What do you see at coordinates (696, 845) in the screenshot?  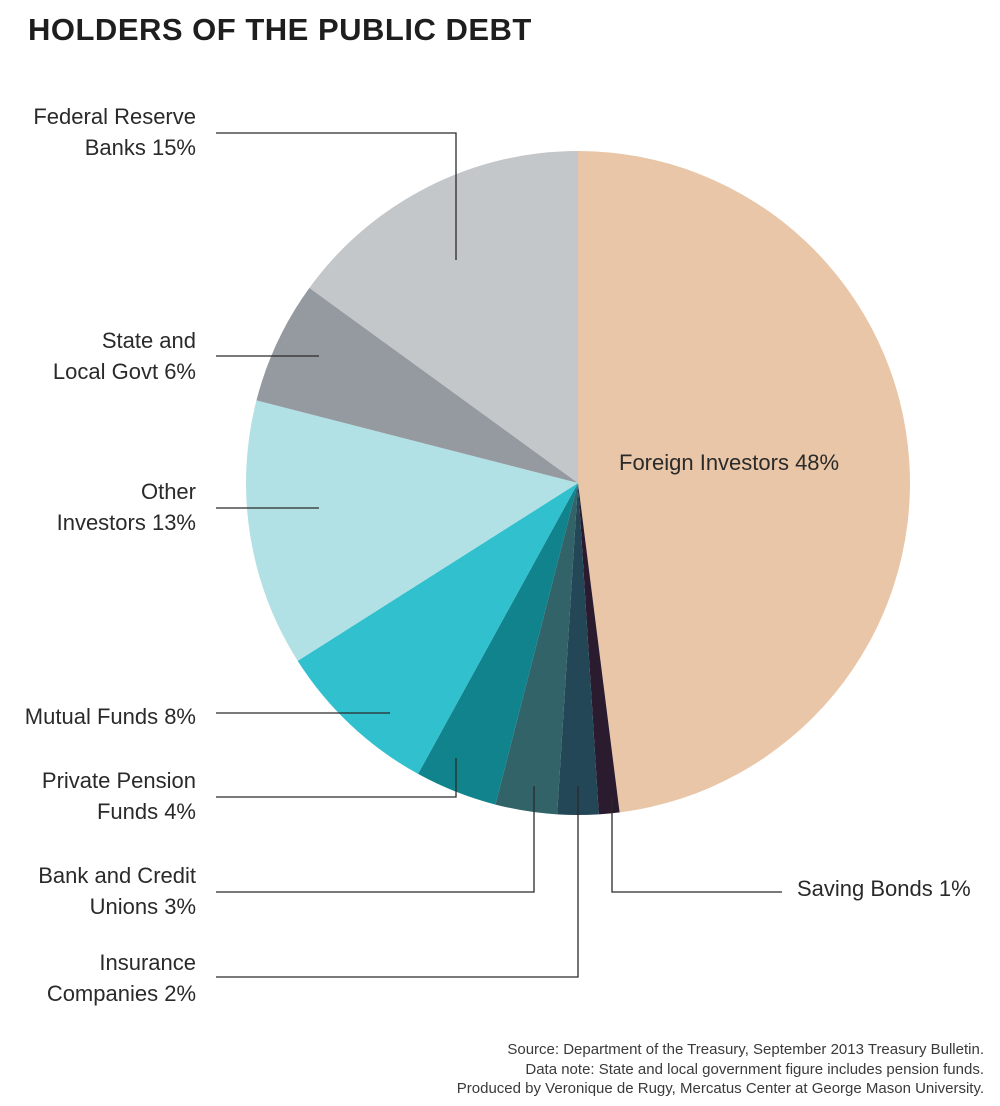 I see `leader-saving-bonds` at bounding box center [696, 845].